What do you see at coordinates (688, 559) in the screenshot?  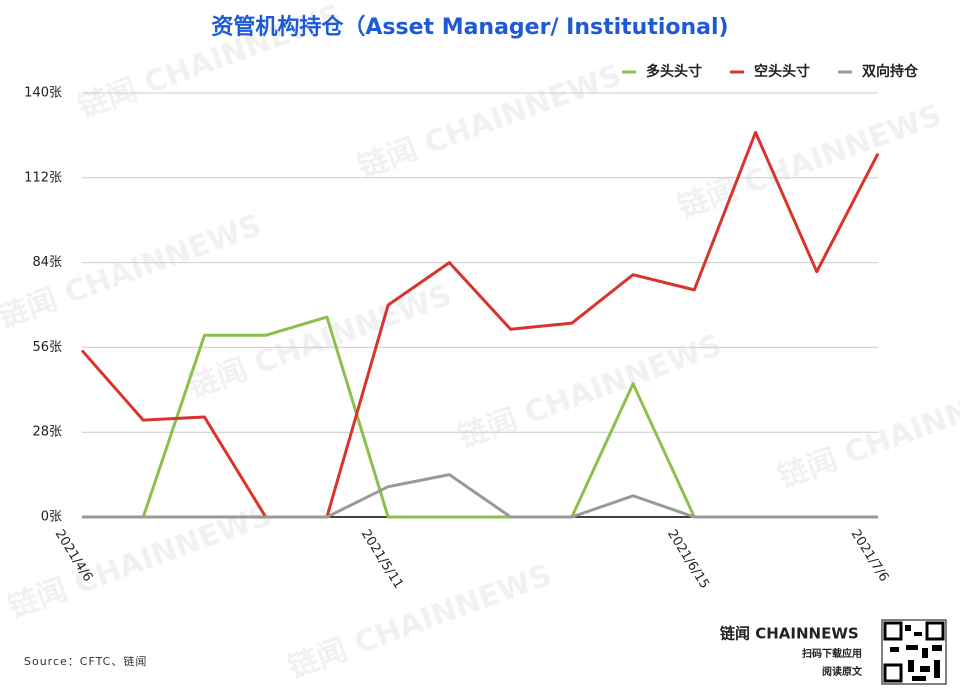 I see `x-tick-label: 2021/6/15` at bounding box center [688, 559].